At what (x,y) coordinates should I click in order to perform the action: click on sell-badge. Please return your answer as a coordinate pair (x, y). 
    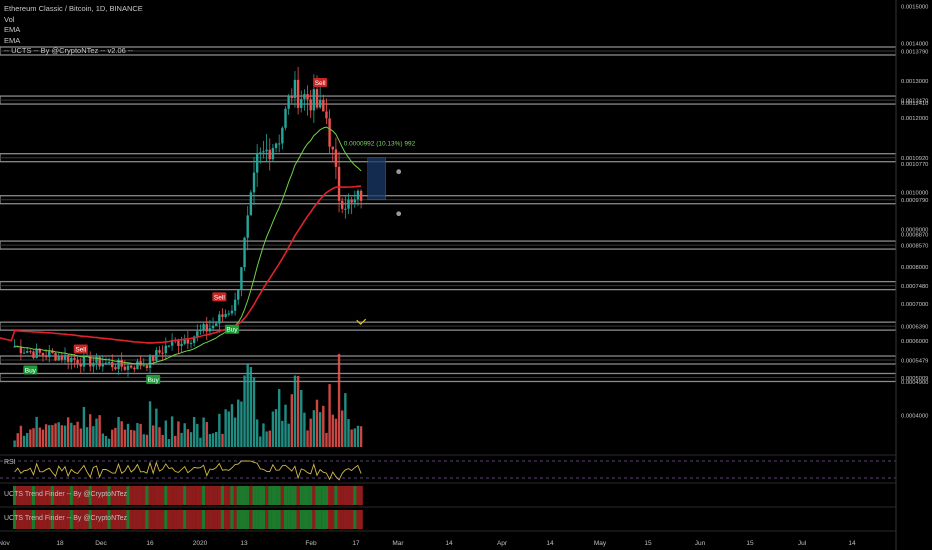
    Looking at the image, I should click on (320, 82).